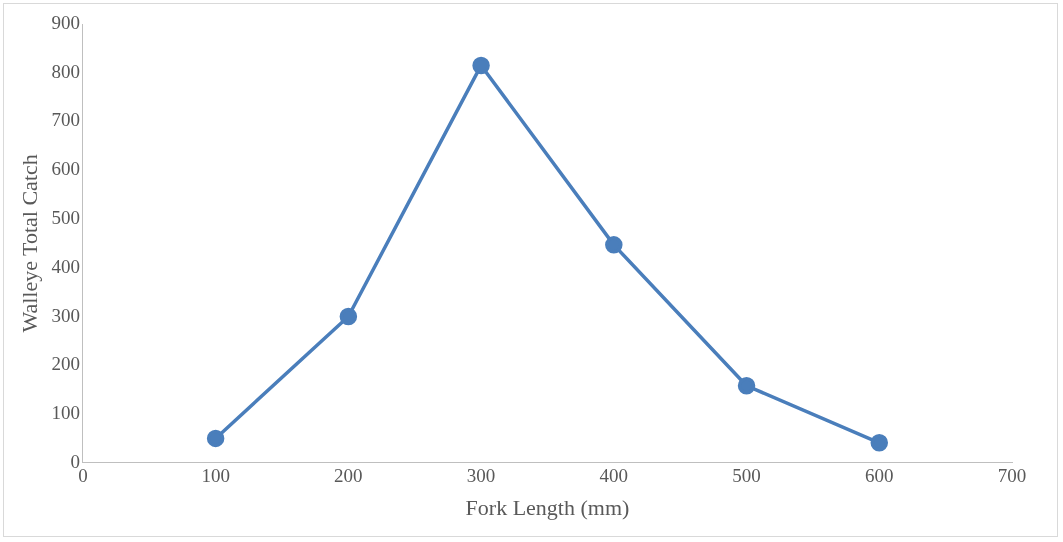  What do you see at coordinates (65, 266) in the screenshot?
I see `y-tick-label: 400` at bounding box center [65, 266].